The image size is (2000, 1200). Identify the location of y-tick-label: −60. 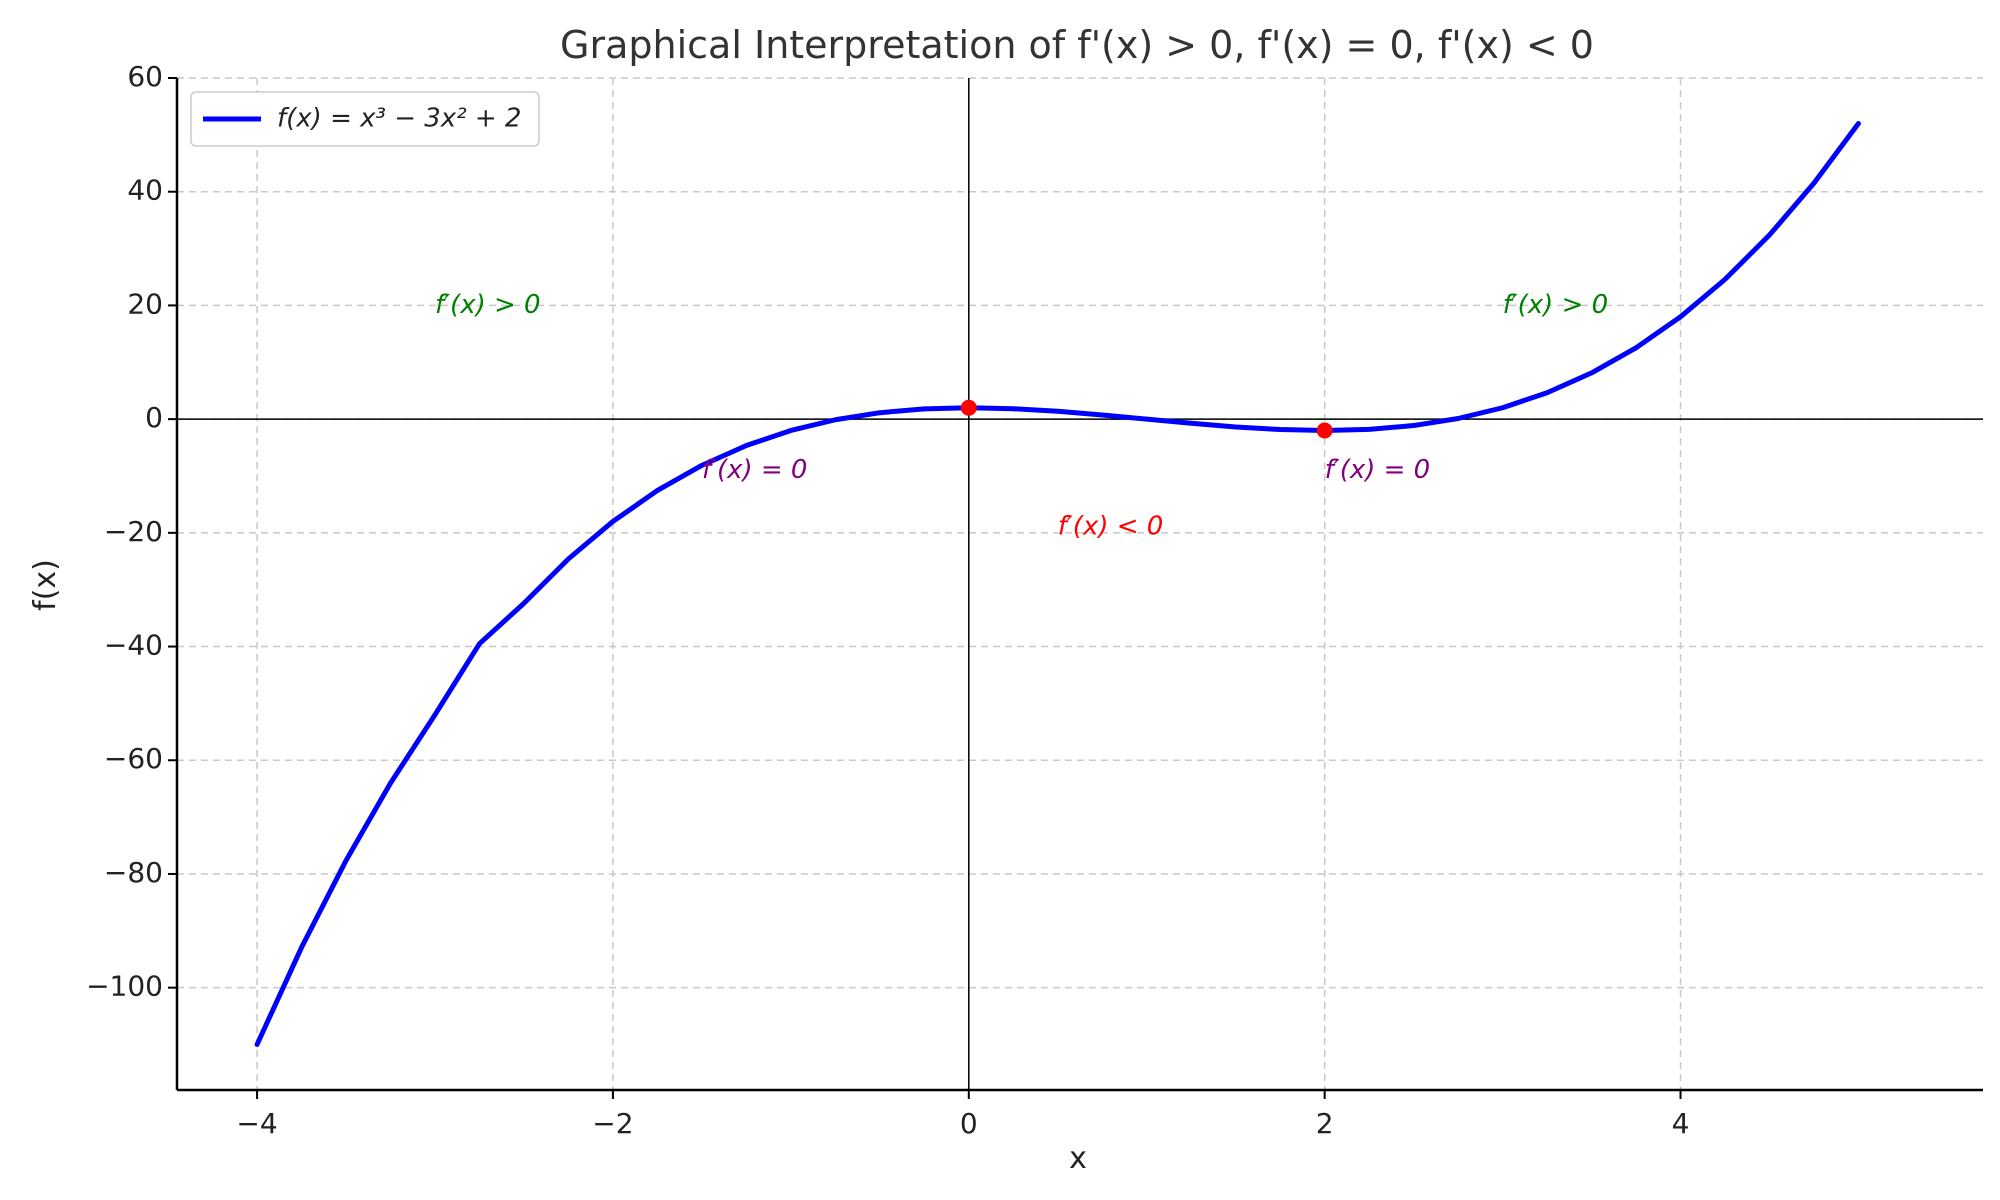
(133, 758).